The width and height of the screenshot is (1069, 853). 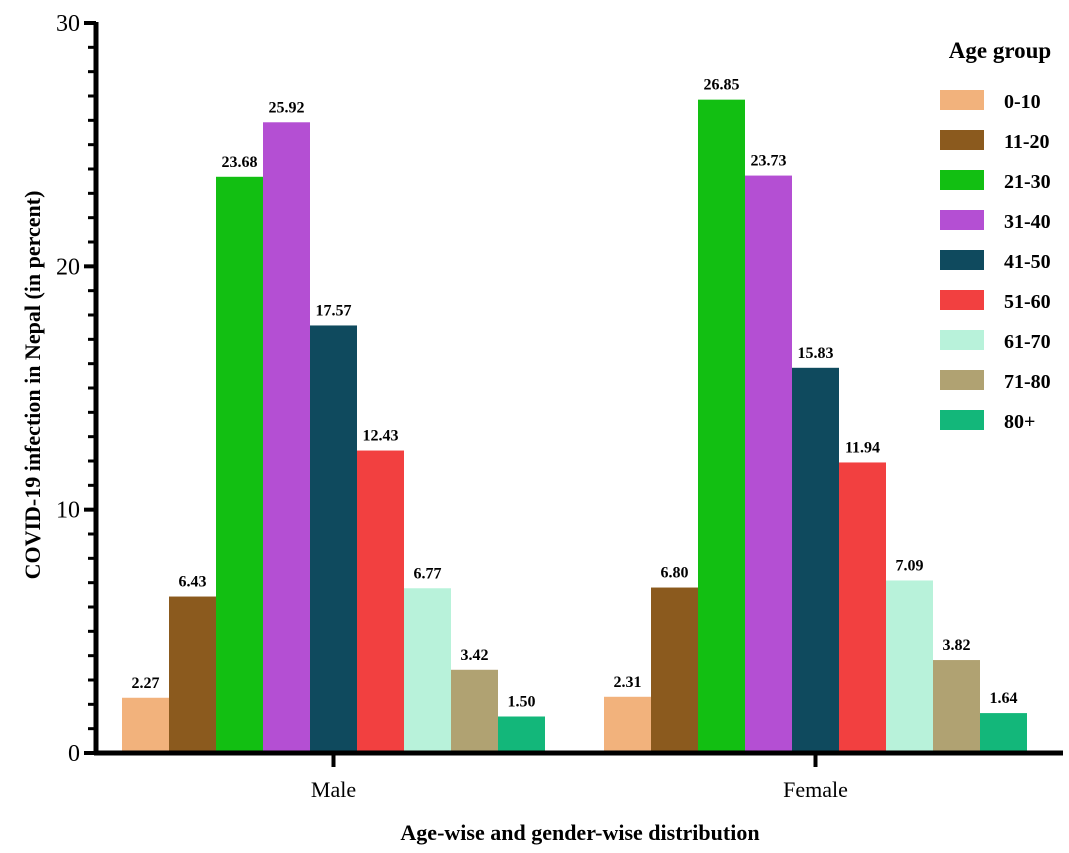 What do you see at coordinates (333, 539) in the screenshot?
I see `bar-41-50-male` at bounding box center [333, 539].